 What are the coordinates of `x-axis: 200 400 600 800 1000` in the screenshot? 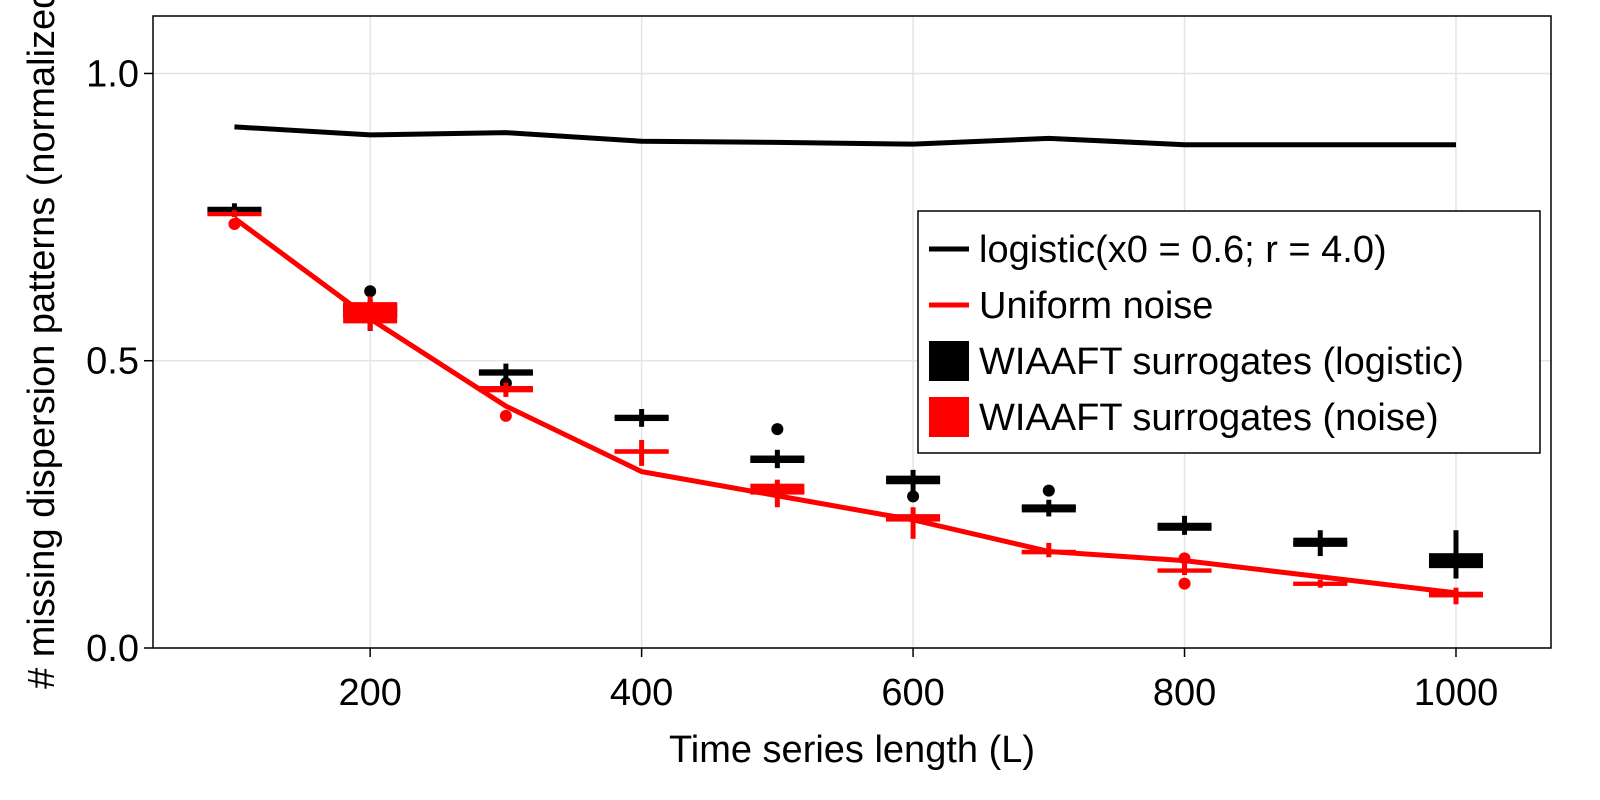 It's located at (918, 681).